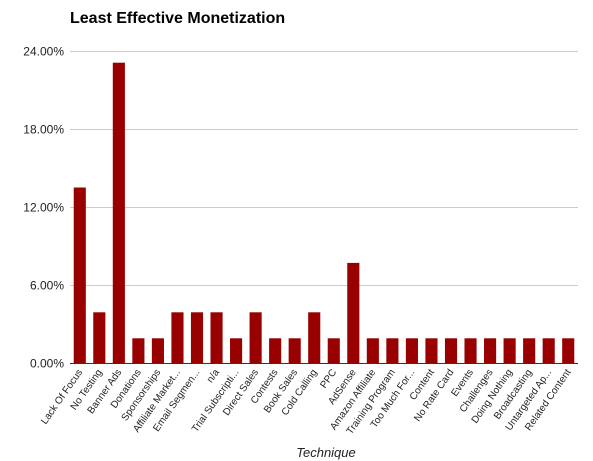 The height and width of the screenshot is (461, 593). What do you see at coordinates (178, 18) in the screenshot?
I see `chart-title: Least Effective Monetization` at bounding box center [178, 18].